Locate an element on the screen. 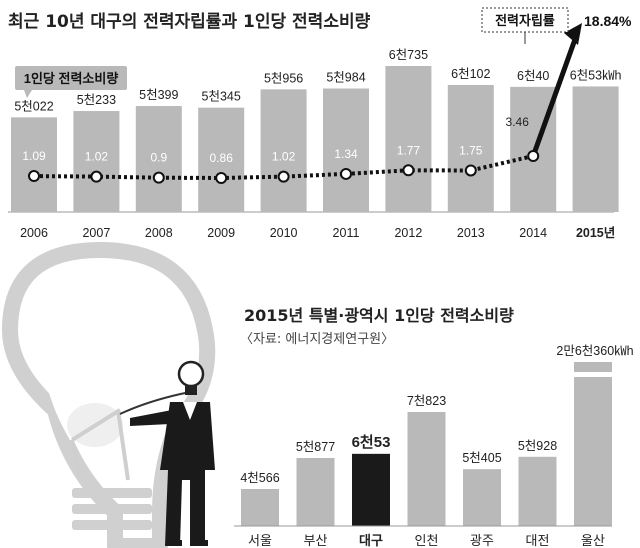 The height and width of the screenshot is (548, 640). chart1-bar-label-6: 6천735 is located at coordinates (408, 54).